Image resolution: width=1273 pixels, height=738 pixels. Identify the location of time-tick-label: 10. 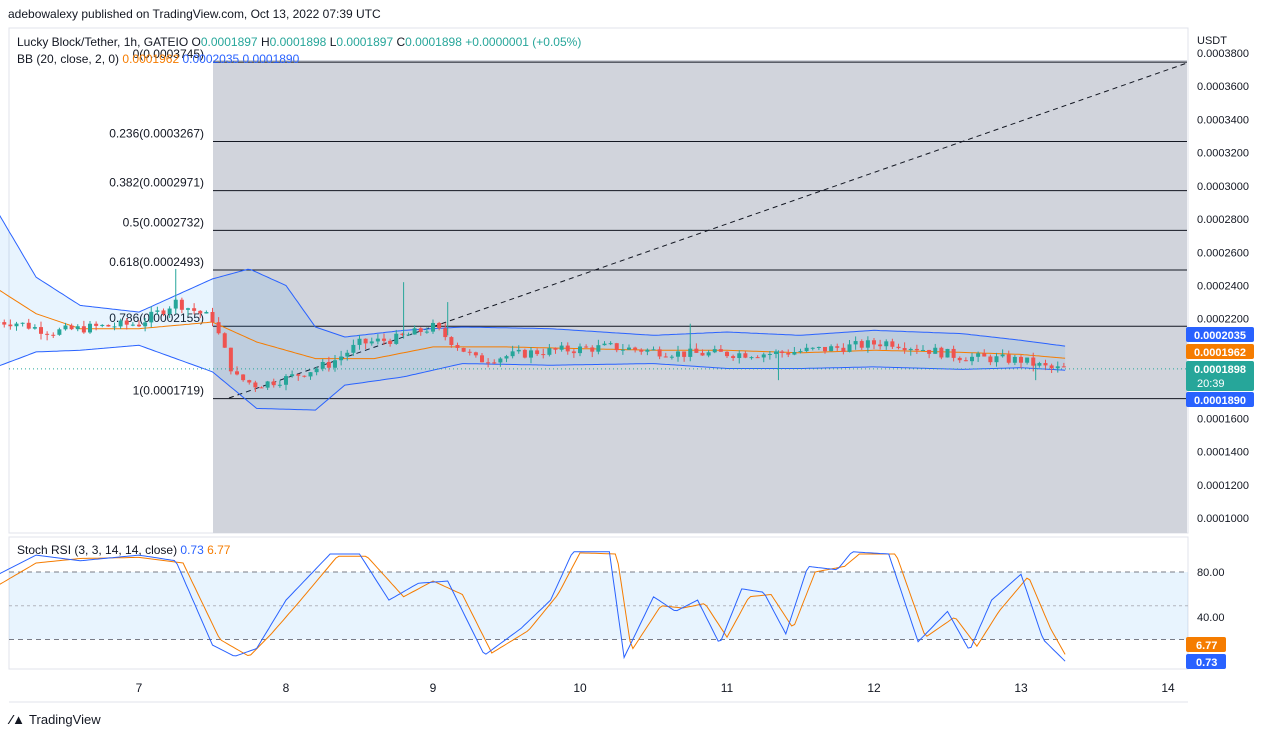
(580, 688).